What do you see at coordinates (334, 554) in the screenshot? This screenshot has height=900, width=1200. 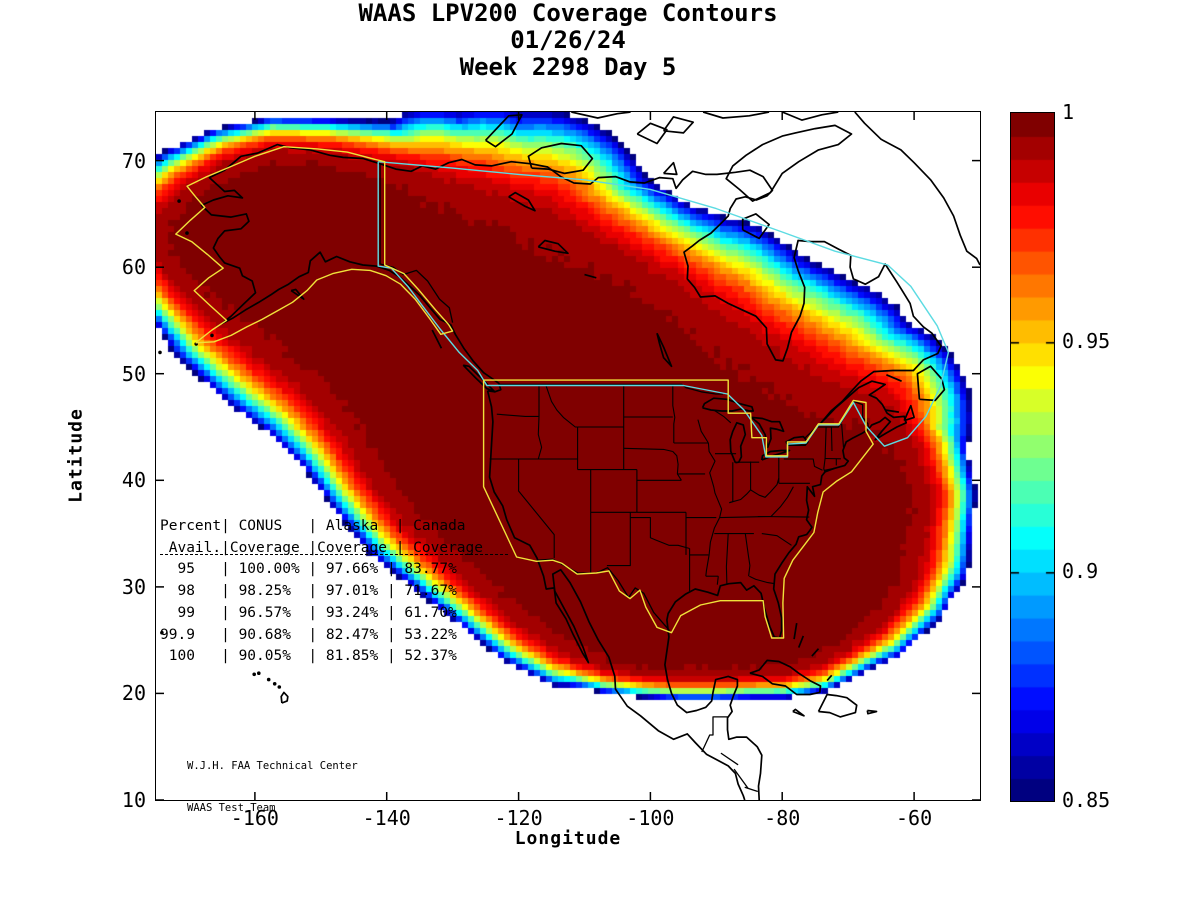 I see `availability-table-separator` at bounding box center [334, 554].